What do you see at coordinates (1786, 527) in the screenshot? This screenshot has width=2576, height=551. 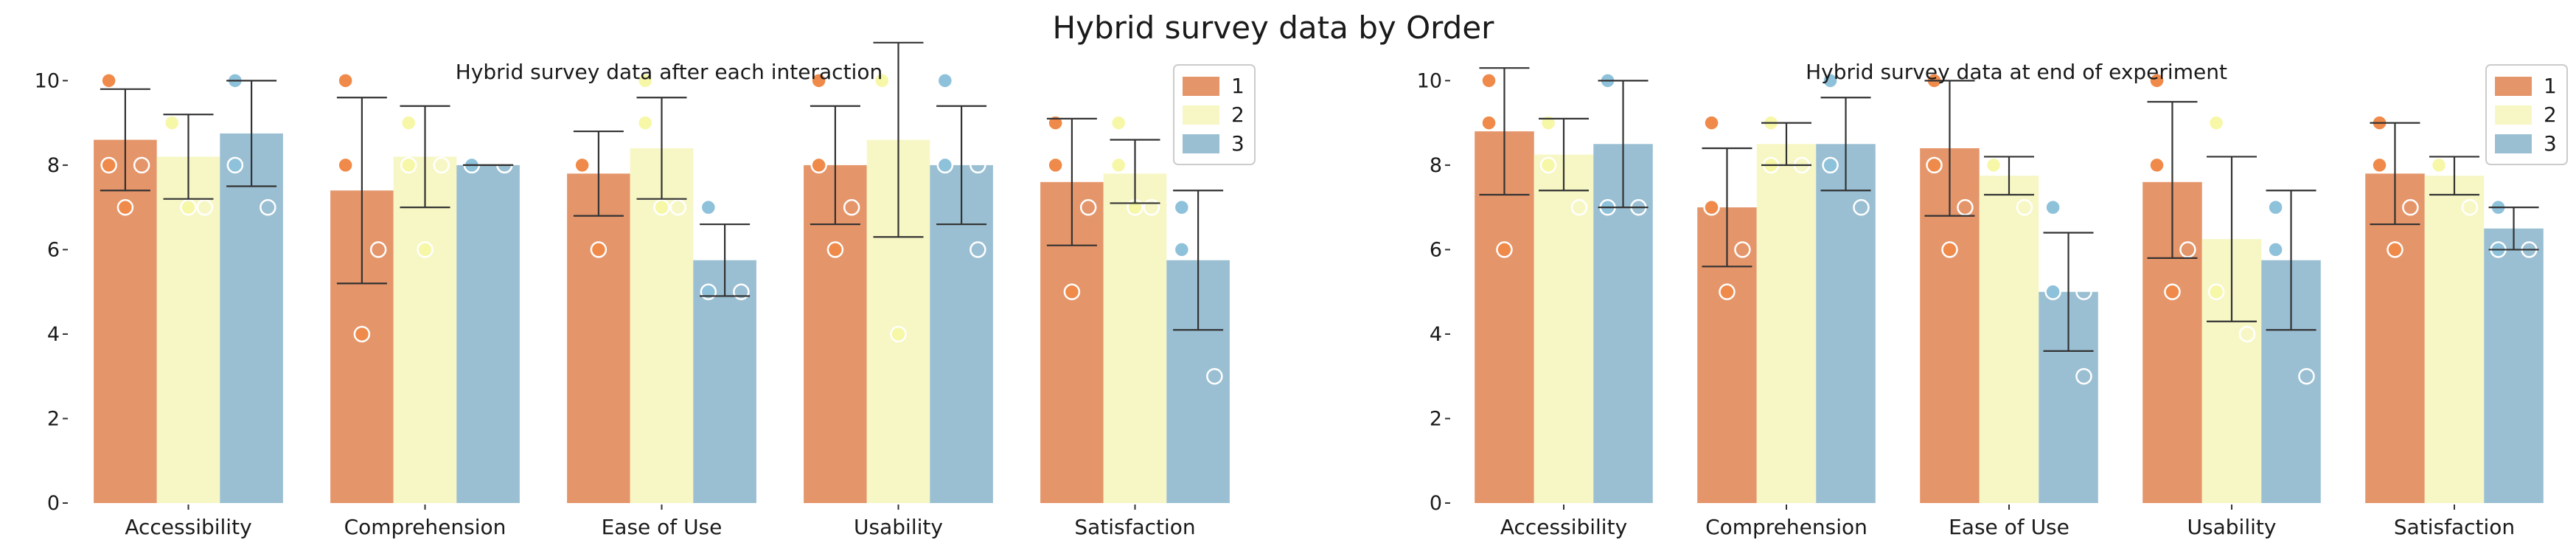 I see `x-tick-label: Comprehension` at bounding box center [1786, 527].